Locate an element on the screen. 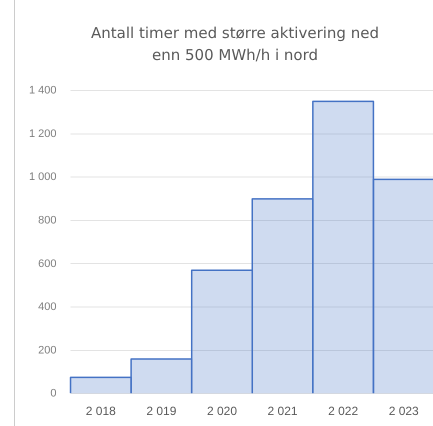 This screenshot has height=426, width=433. y-tick-label: 1 000 is located at coordinates (42, 177).